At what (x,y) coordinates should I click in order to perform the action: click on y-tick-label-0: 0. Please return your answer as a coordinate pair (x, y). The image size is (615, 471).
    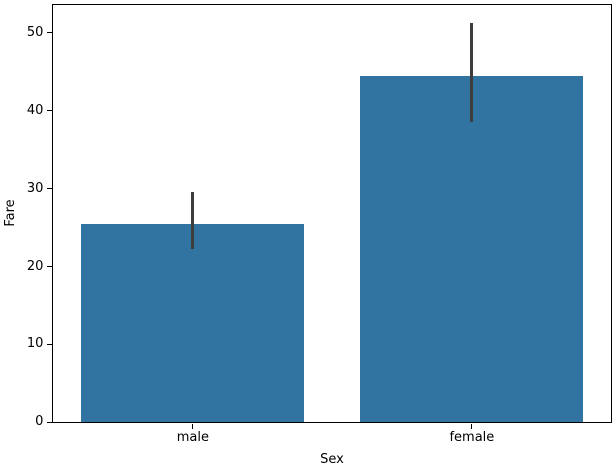
    Looking at the image, I should click on (39, 422).